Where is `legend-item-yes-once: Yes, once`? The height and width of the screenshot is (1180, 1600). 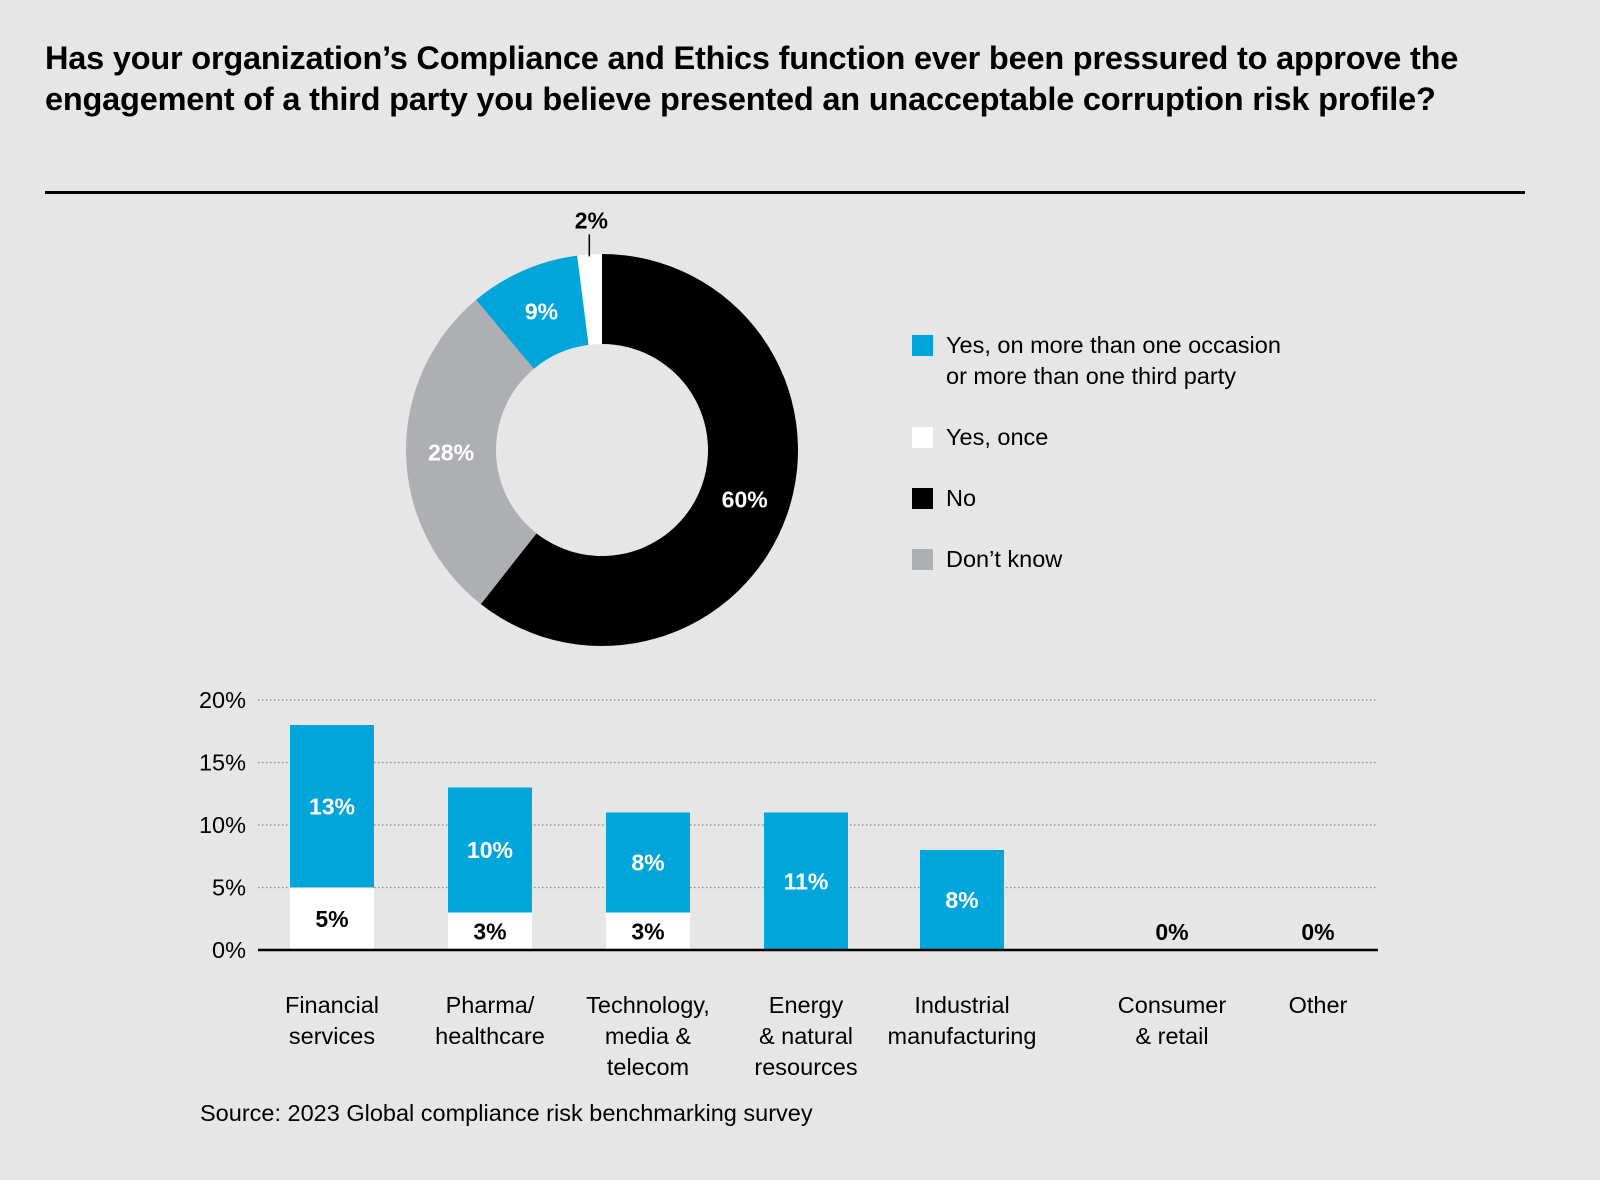
legend-item-yes-once: Yes, once is located at coordinates (1096, 437).